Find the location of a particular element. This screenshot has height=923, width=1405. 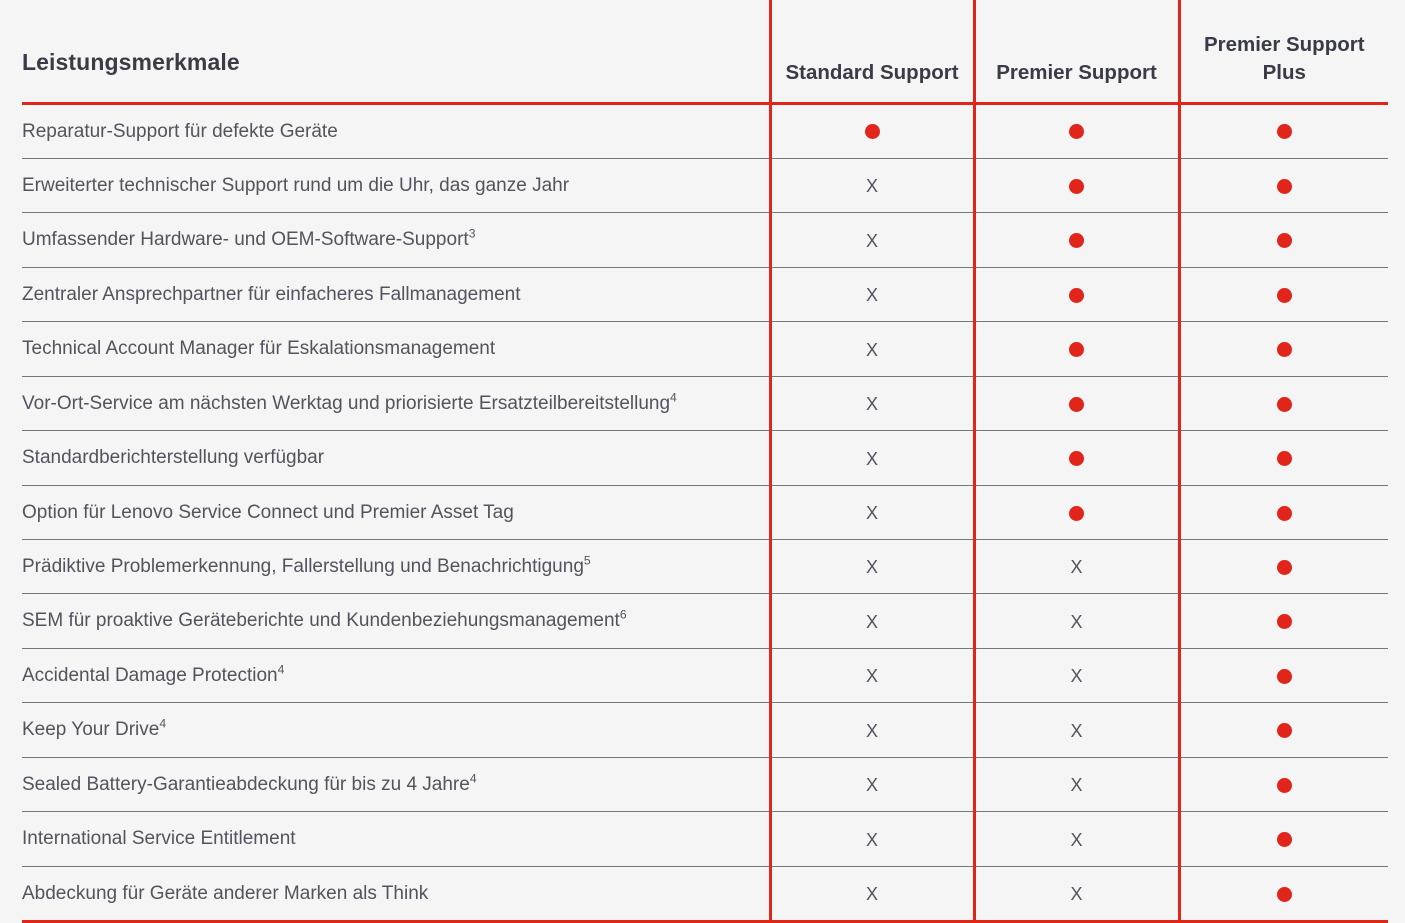

table-row: Accidental Damage Protection4 X X is located at coordinates (705, 676).